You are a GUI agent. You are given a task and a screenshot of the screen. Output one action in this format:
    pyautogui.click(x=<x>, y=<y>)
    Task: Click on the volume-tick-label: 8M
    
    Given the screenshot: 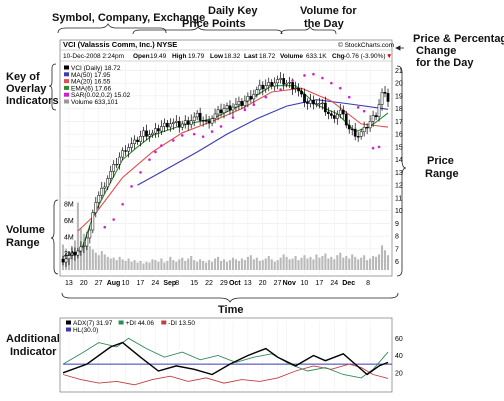 What is the action you would take?
    pyautogui.click(x=69, y=205)
    